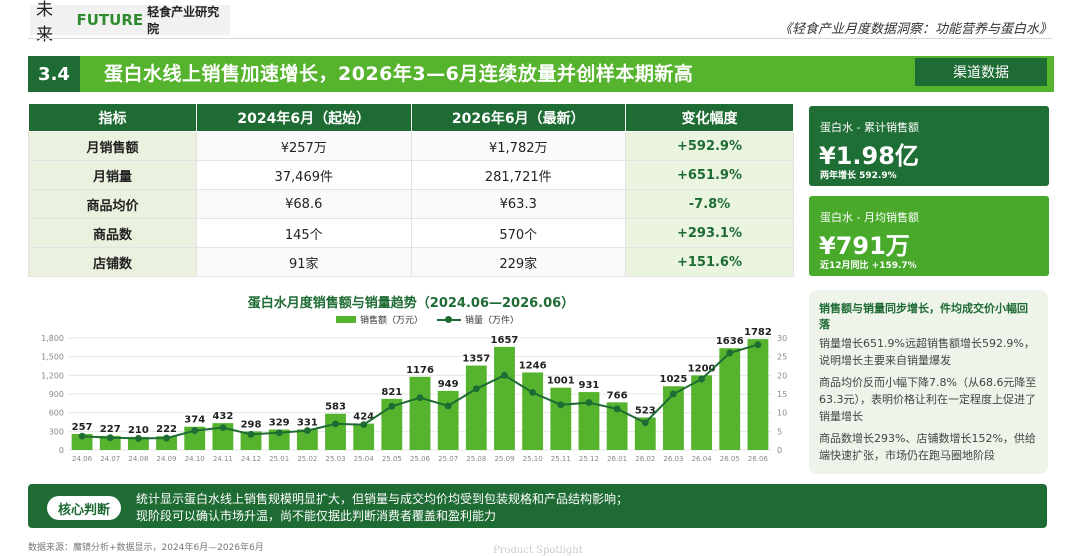  What do you see at coordinates (730, 459) in the screenshot?
I see `x-tick-label: 26.05` at bounding box center [730, 459].